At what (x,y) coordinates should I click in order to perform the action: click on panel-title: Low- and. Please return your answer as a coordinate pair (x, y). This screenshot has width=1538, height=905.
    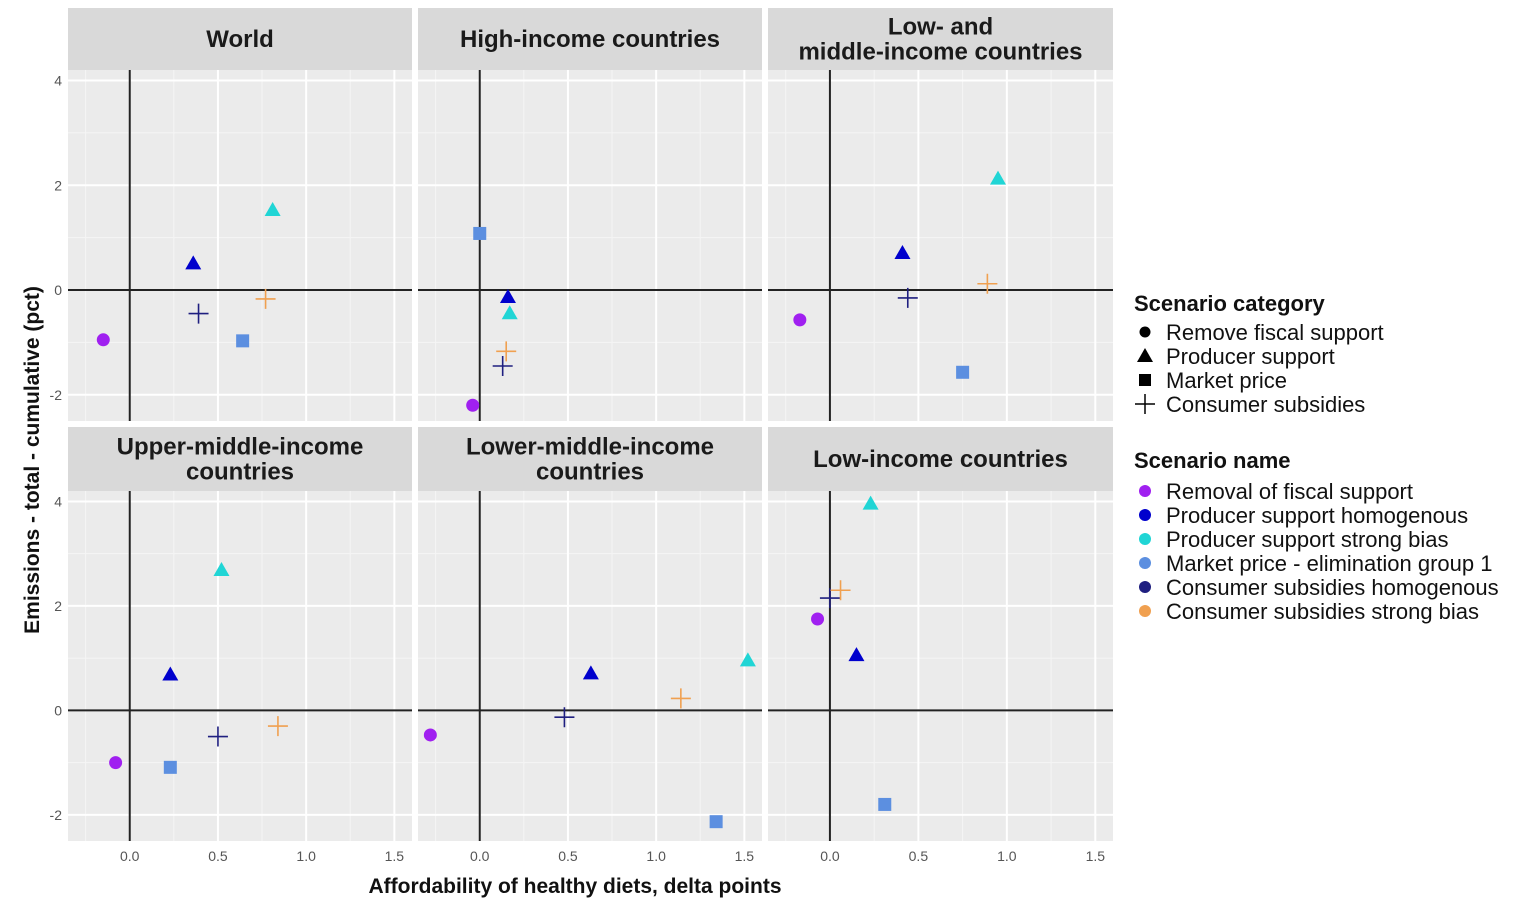
    Looking at the image, I should click on (940, 27).